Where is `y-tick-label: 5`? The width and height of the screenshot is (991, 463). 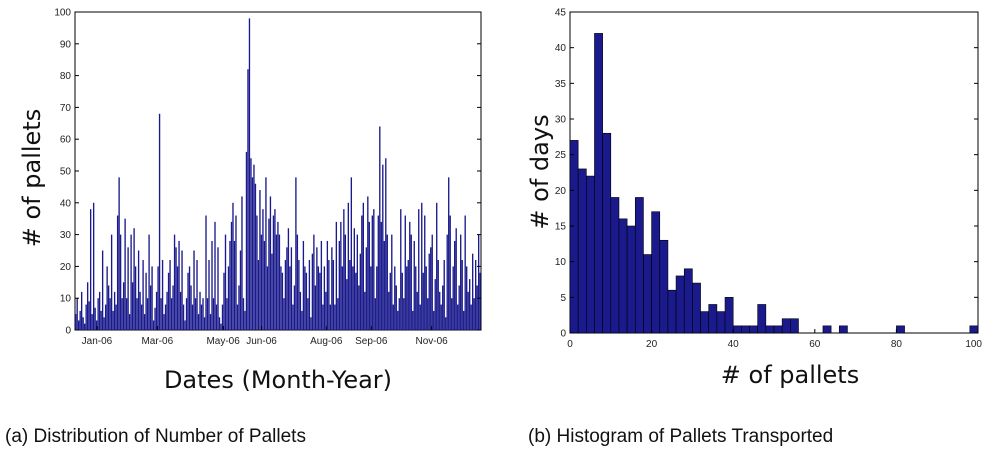 y-tick-label: 5 is located at coordinates (563, 298).